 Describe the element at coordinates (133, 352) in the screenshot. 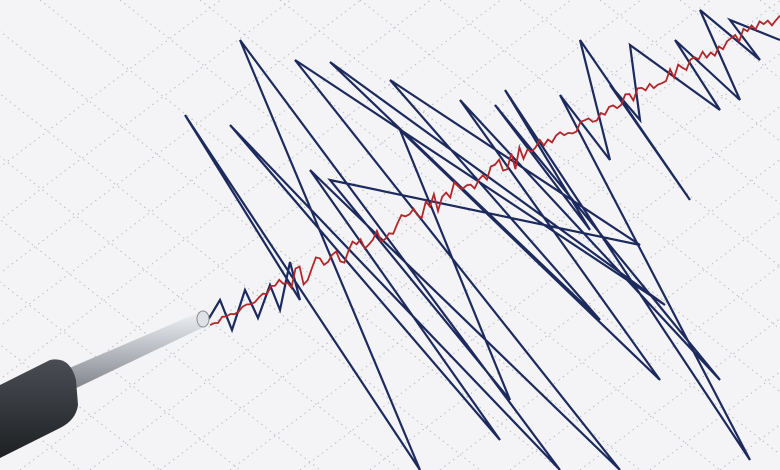

I see `stylus-rod` at that location.